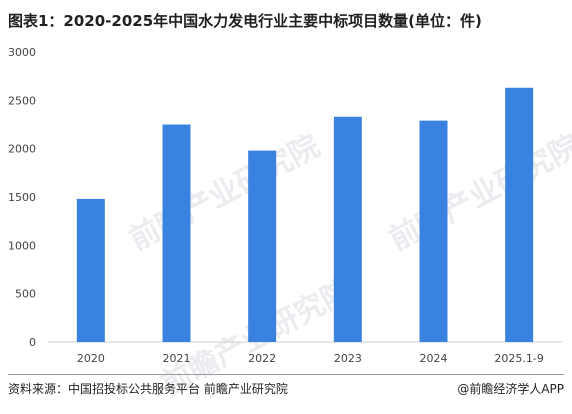 Image resolution: width=572 pixels, height=414 pixels. What do you see at coordinates (262, 358) in the screenshot?
I see `x-tick-label: 2022` at bounding box center [262, 358].